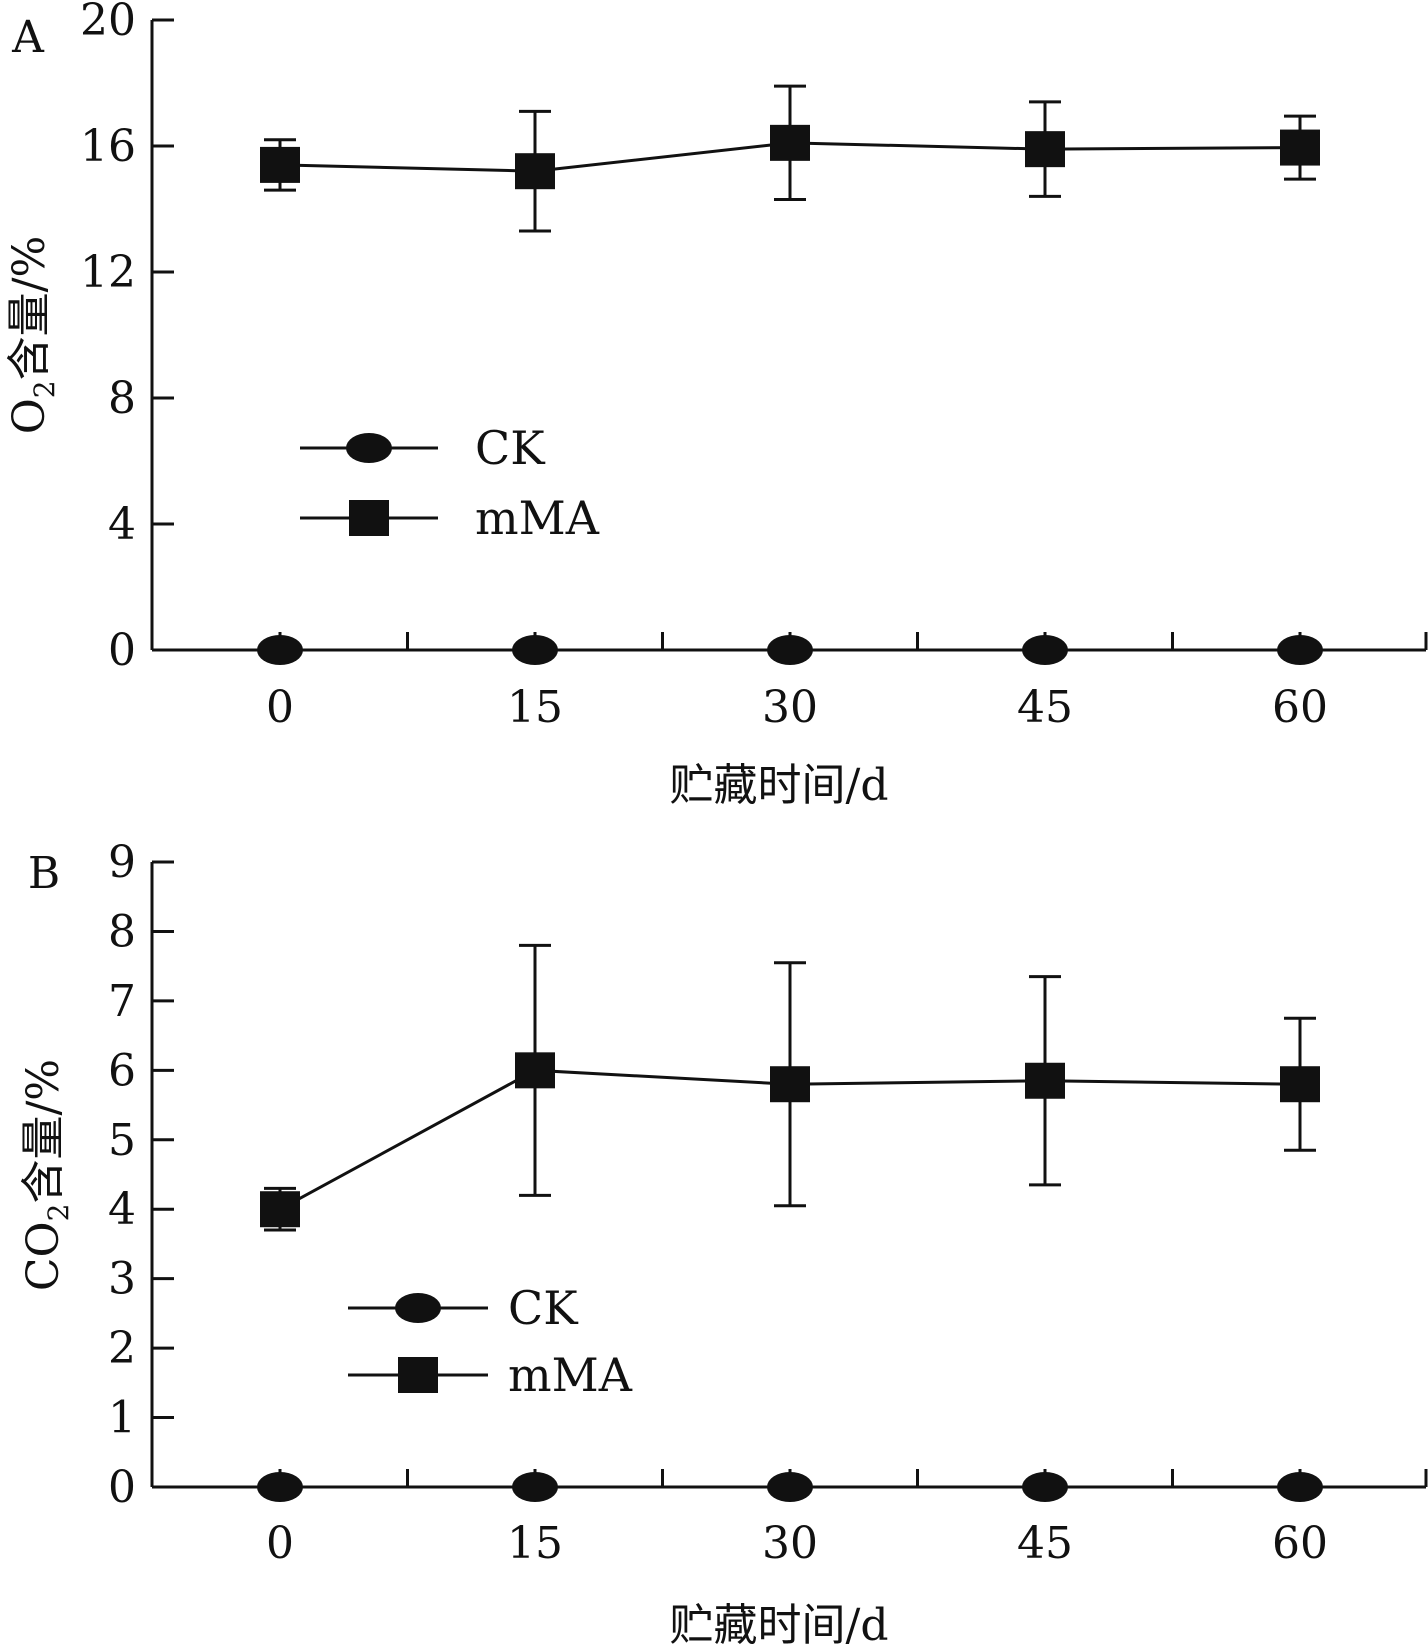  I want to click on y-tick-label: 5, so click(122, 1140).